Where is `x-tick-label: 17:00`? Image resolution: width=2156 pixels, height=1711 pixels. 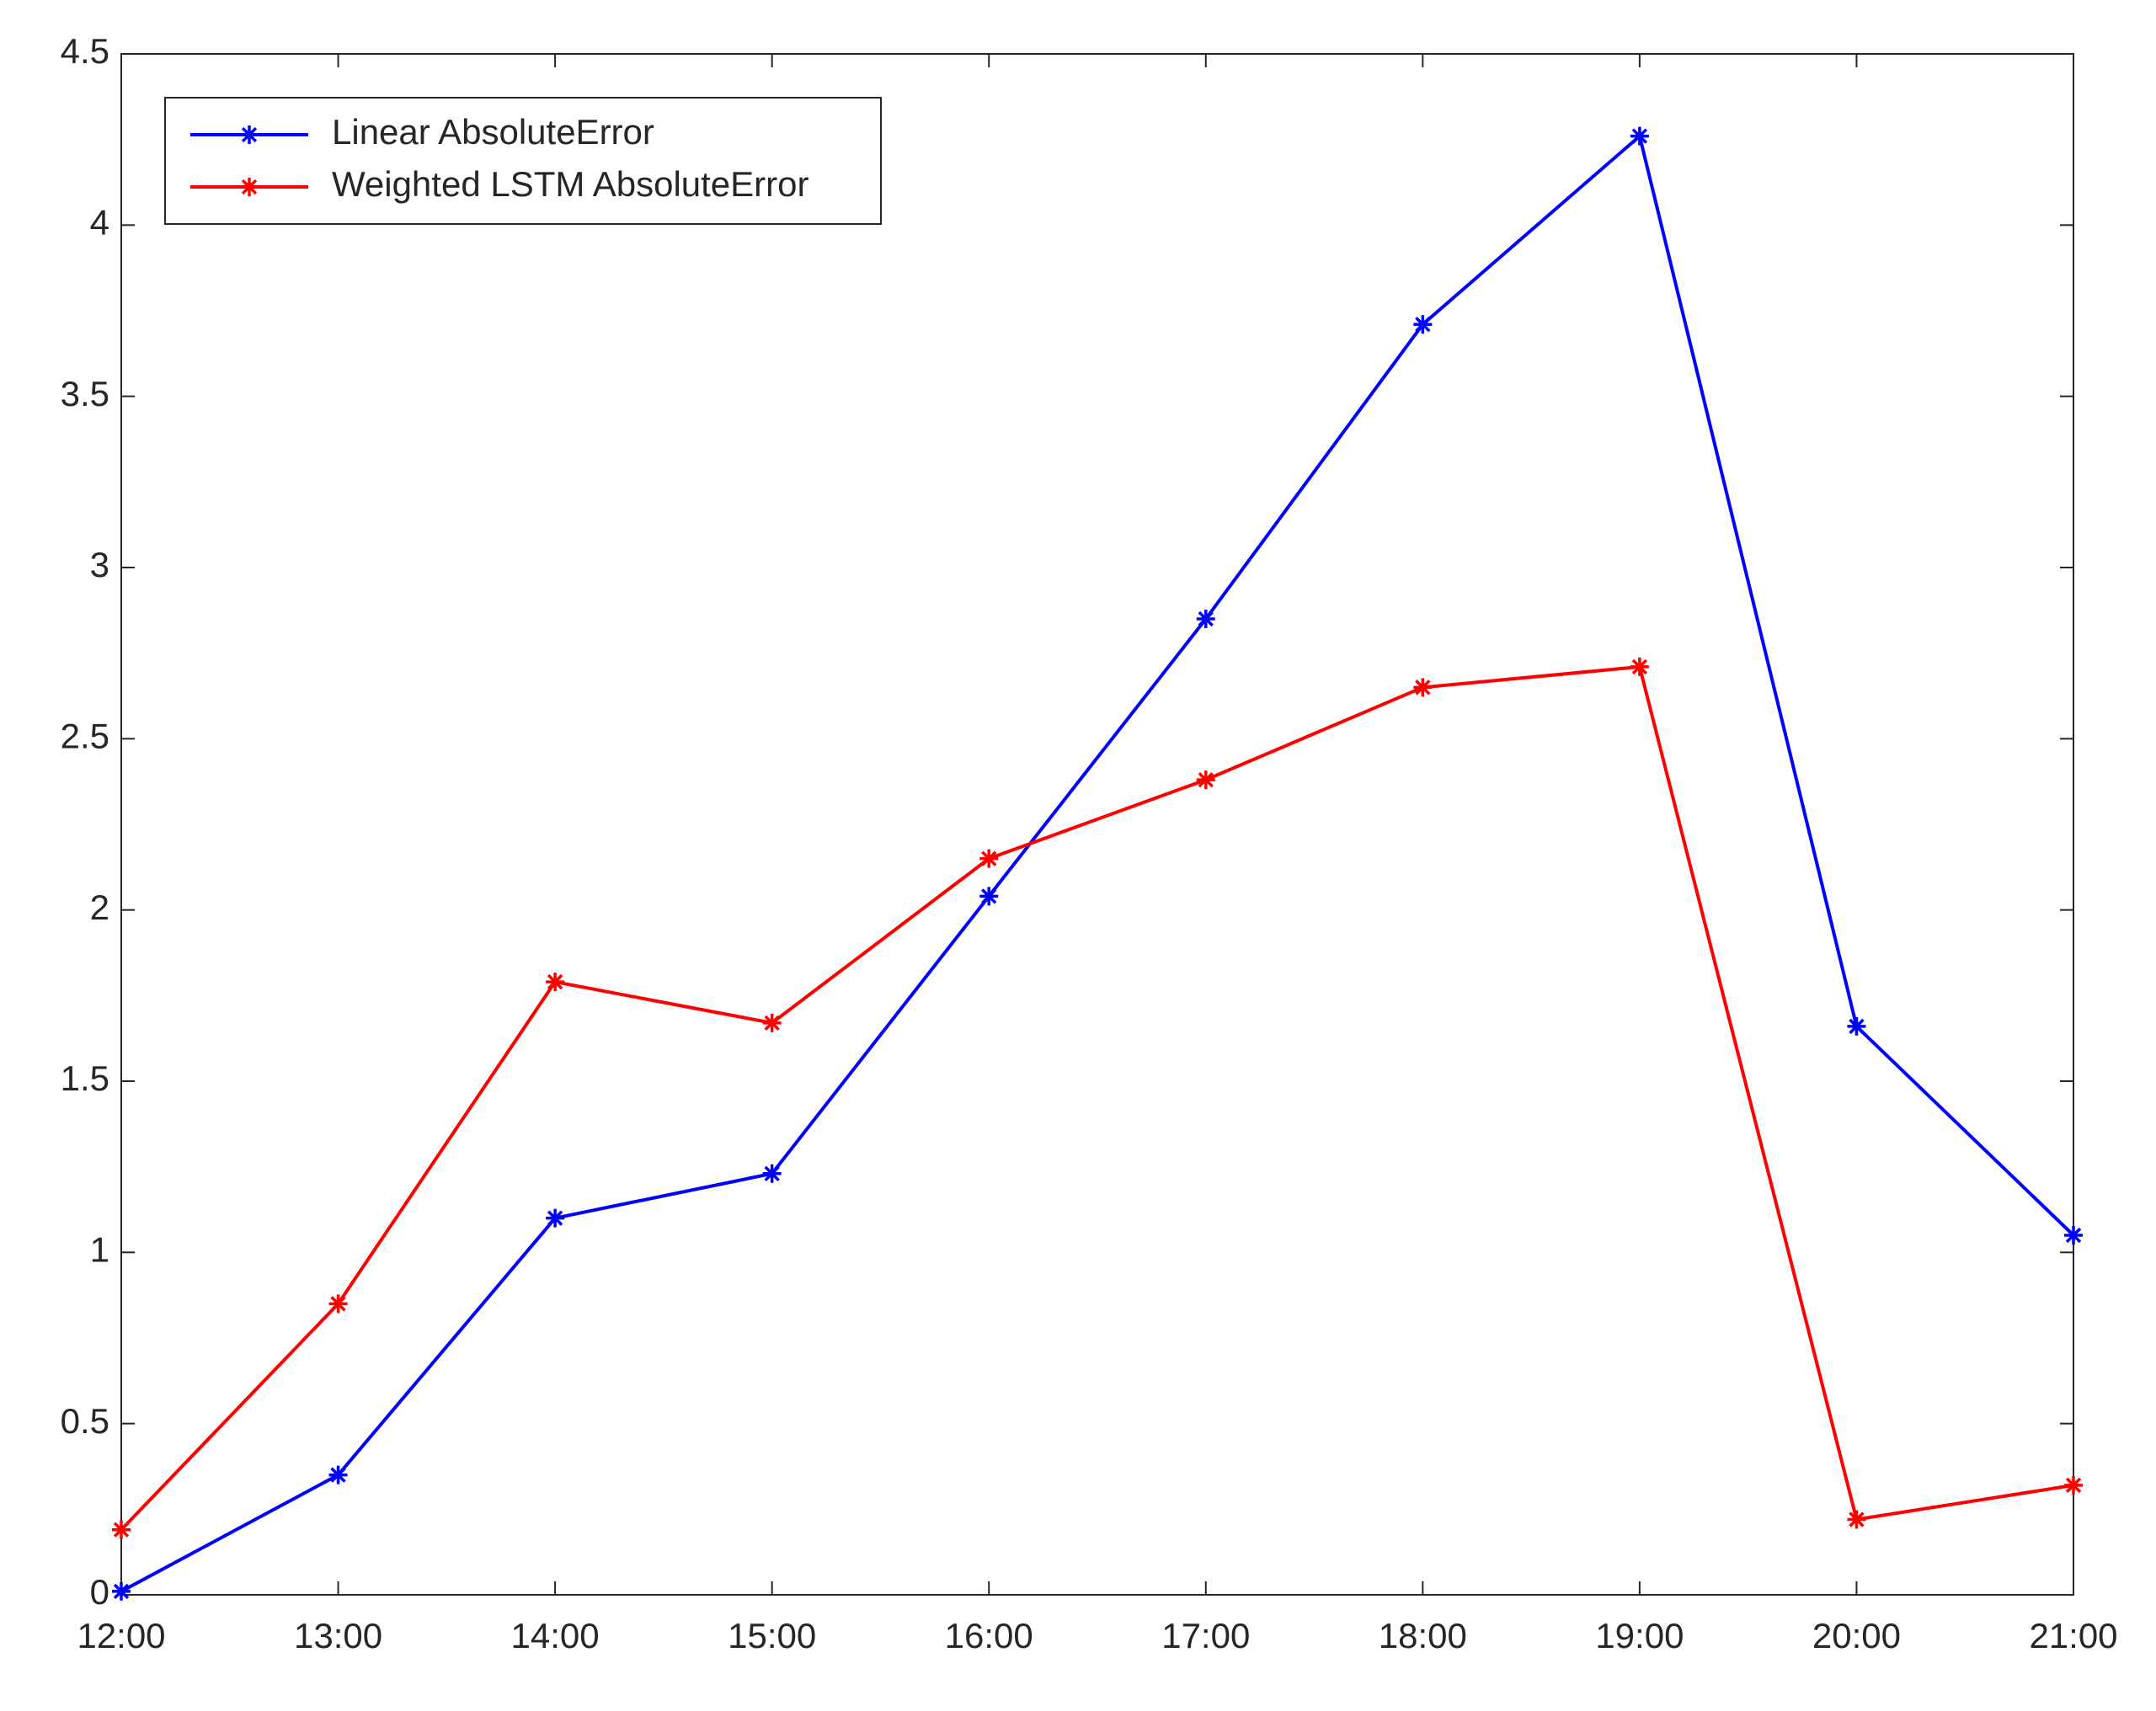 x-tick-label: 17:00 is located at coordinates (1205, 1635).